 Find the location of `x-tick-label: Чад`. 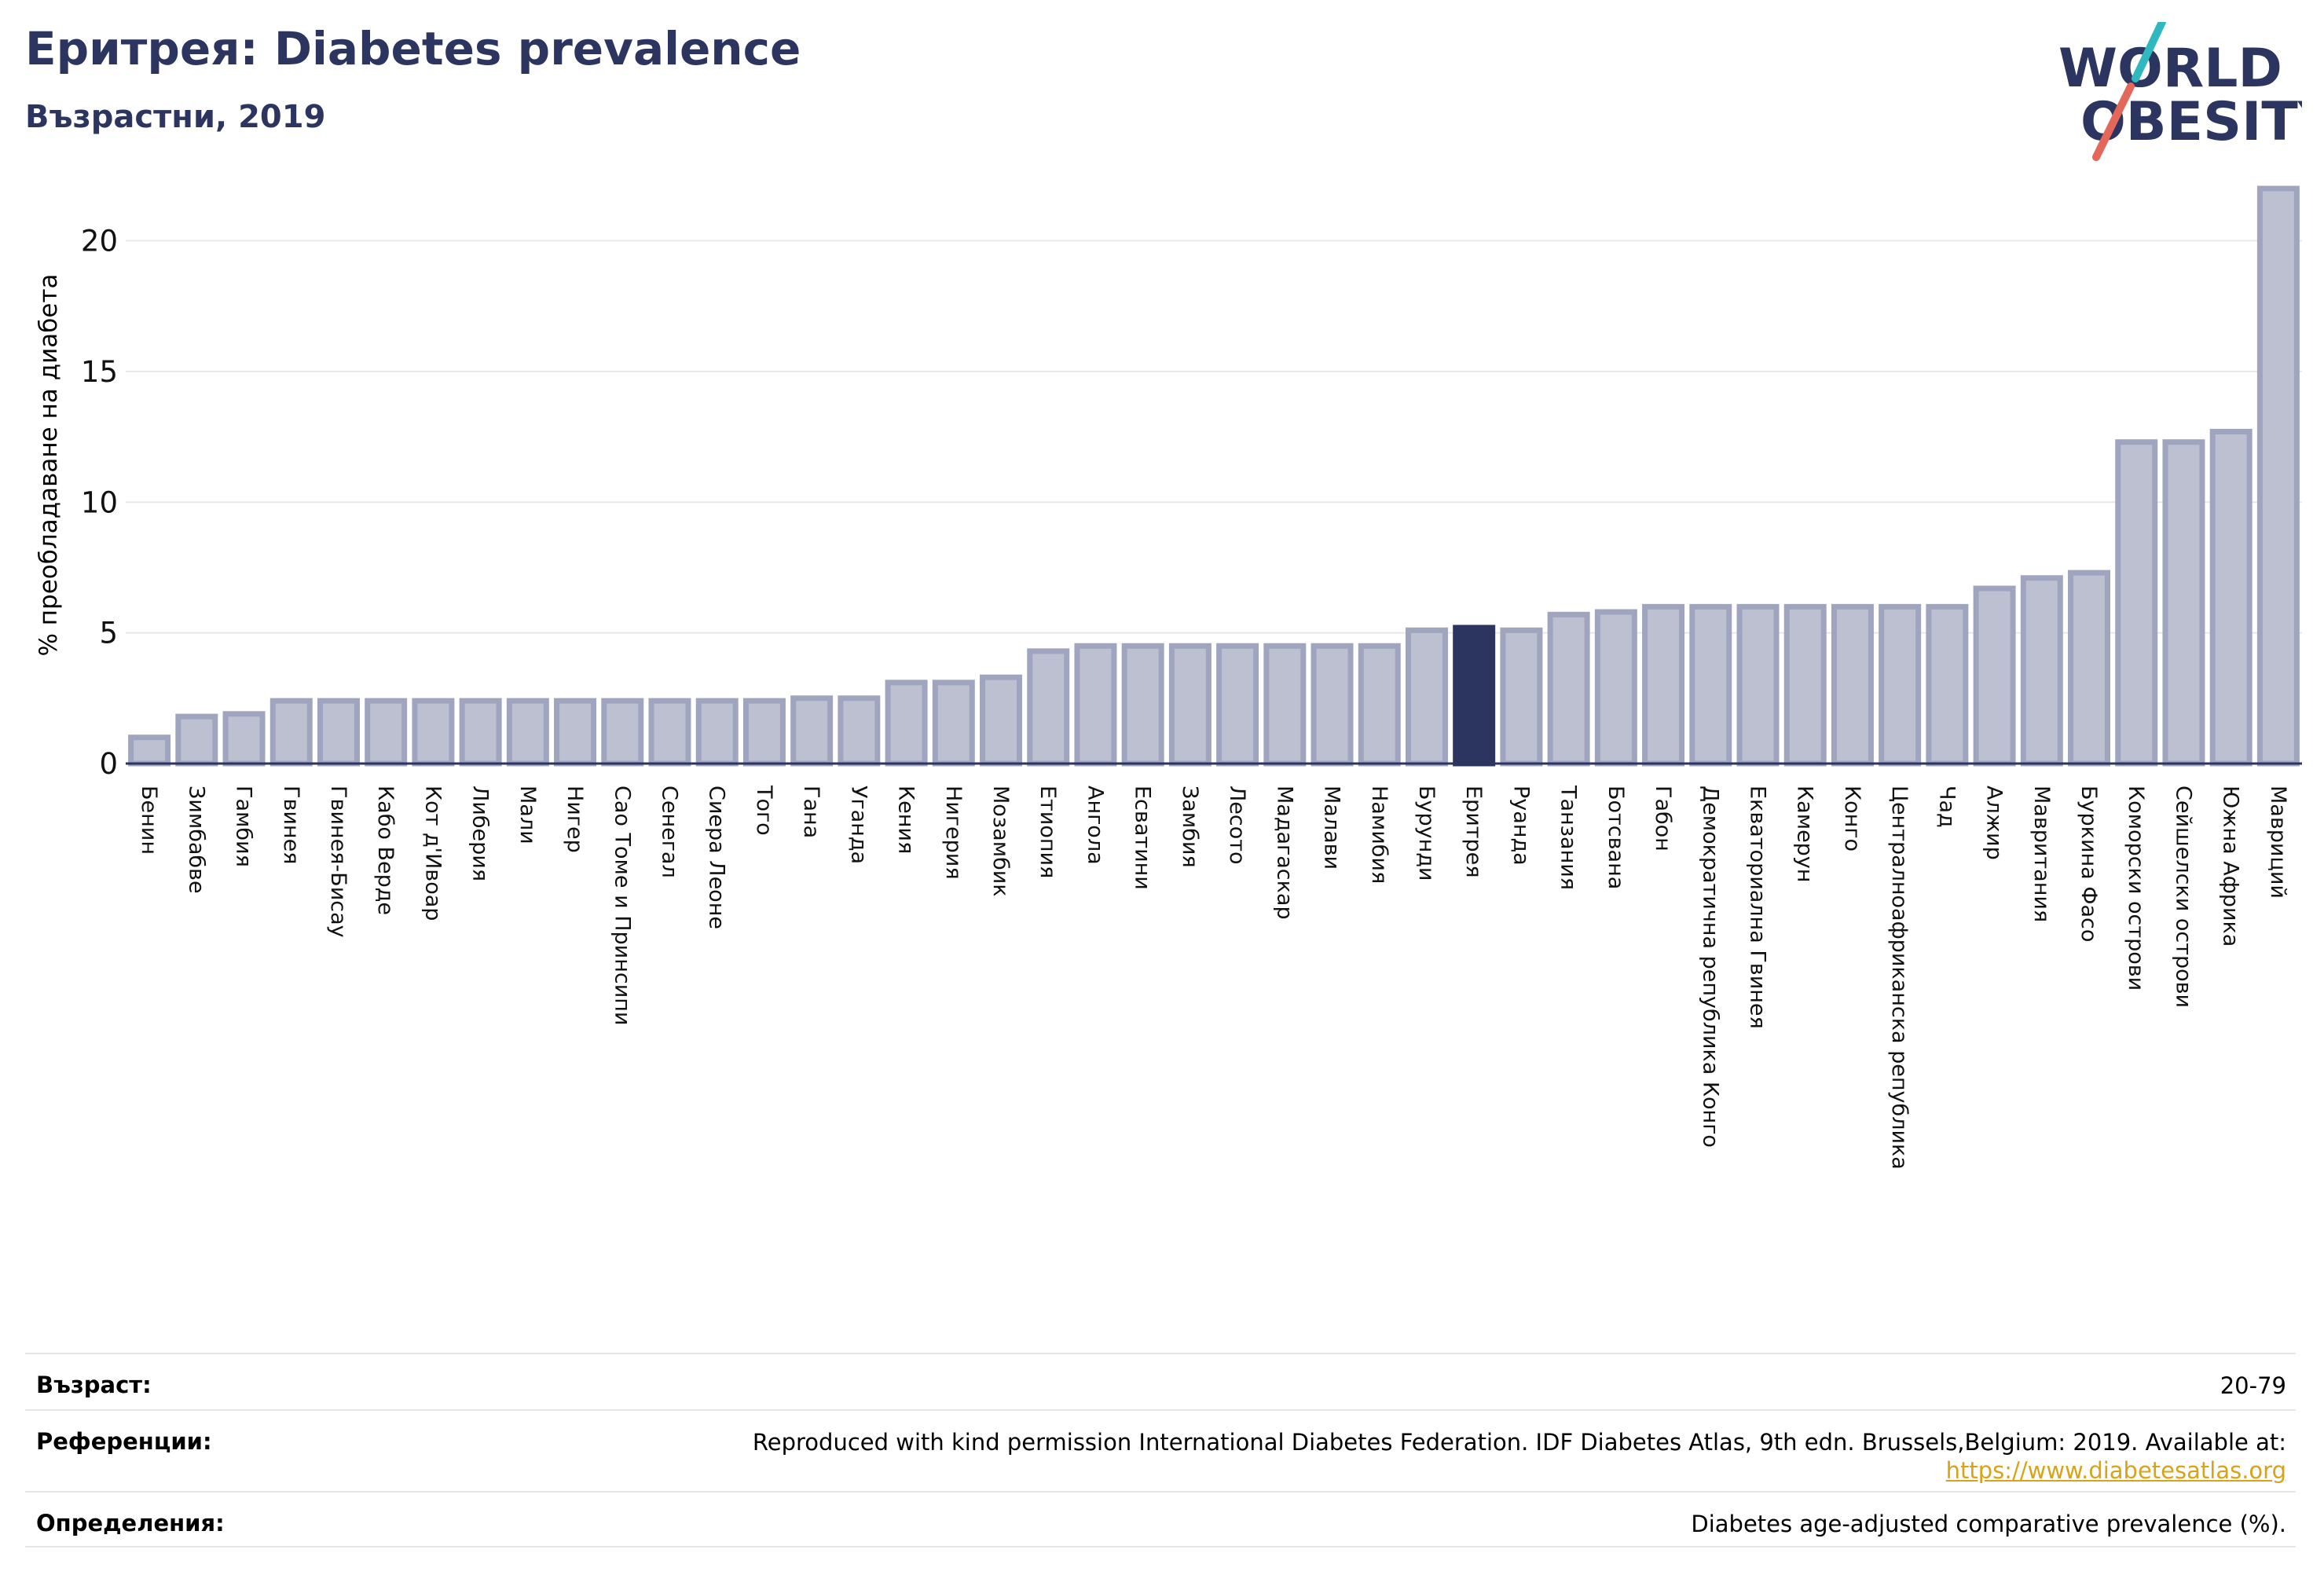

x-tick-label: Чад is located at coordinates (1946, 807).